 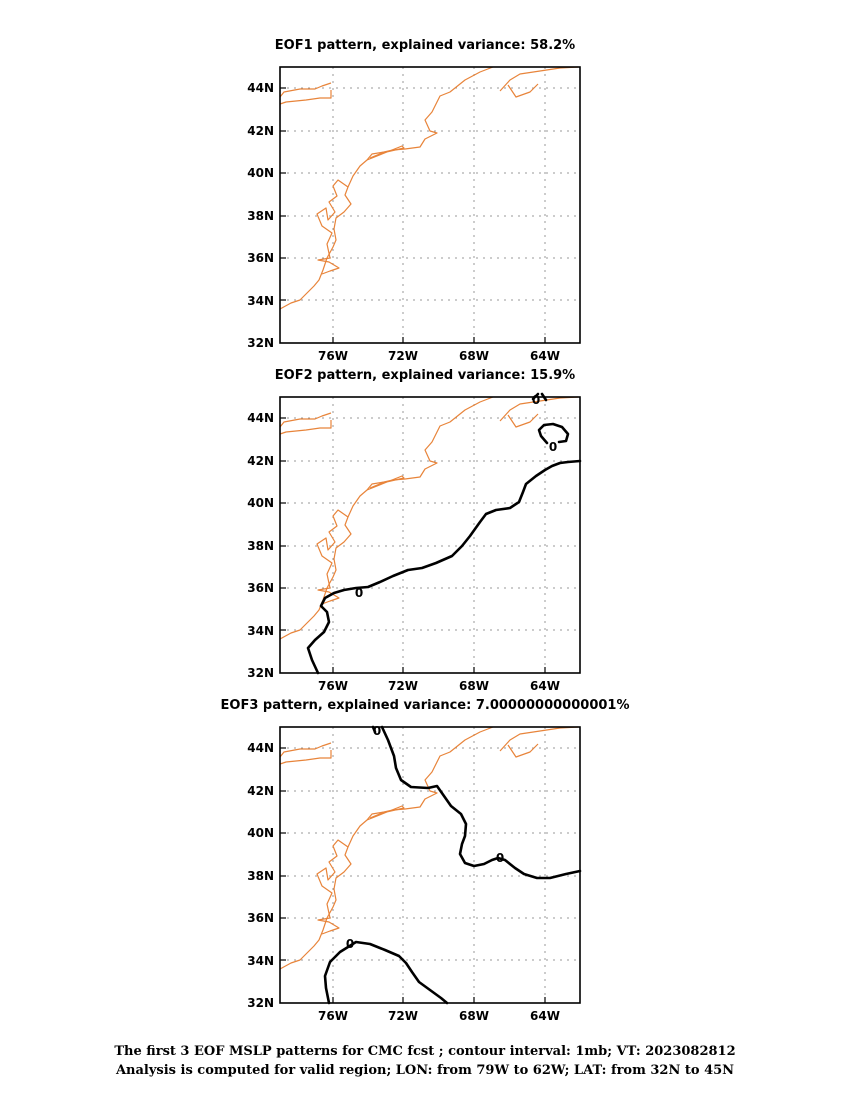 I want to click on panel-1-lat-ticks: 32N 34N 36N 38N 40N 42N 44N, so click(x=266, y=215).